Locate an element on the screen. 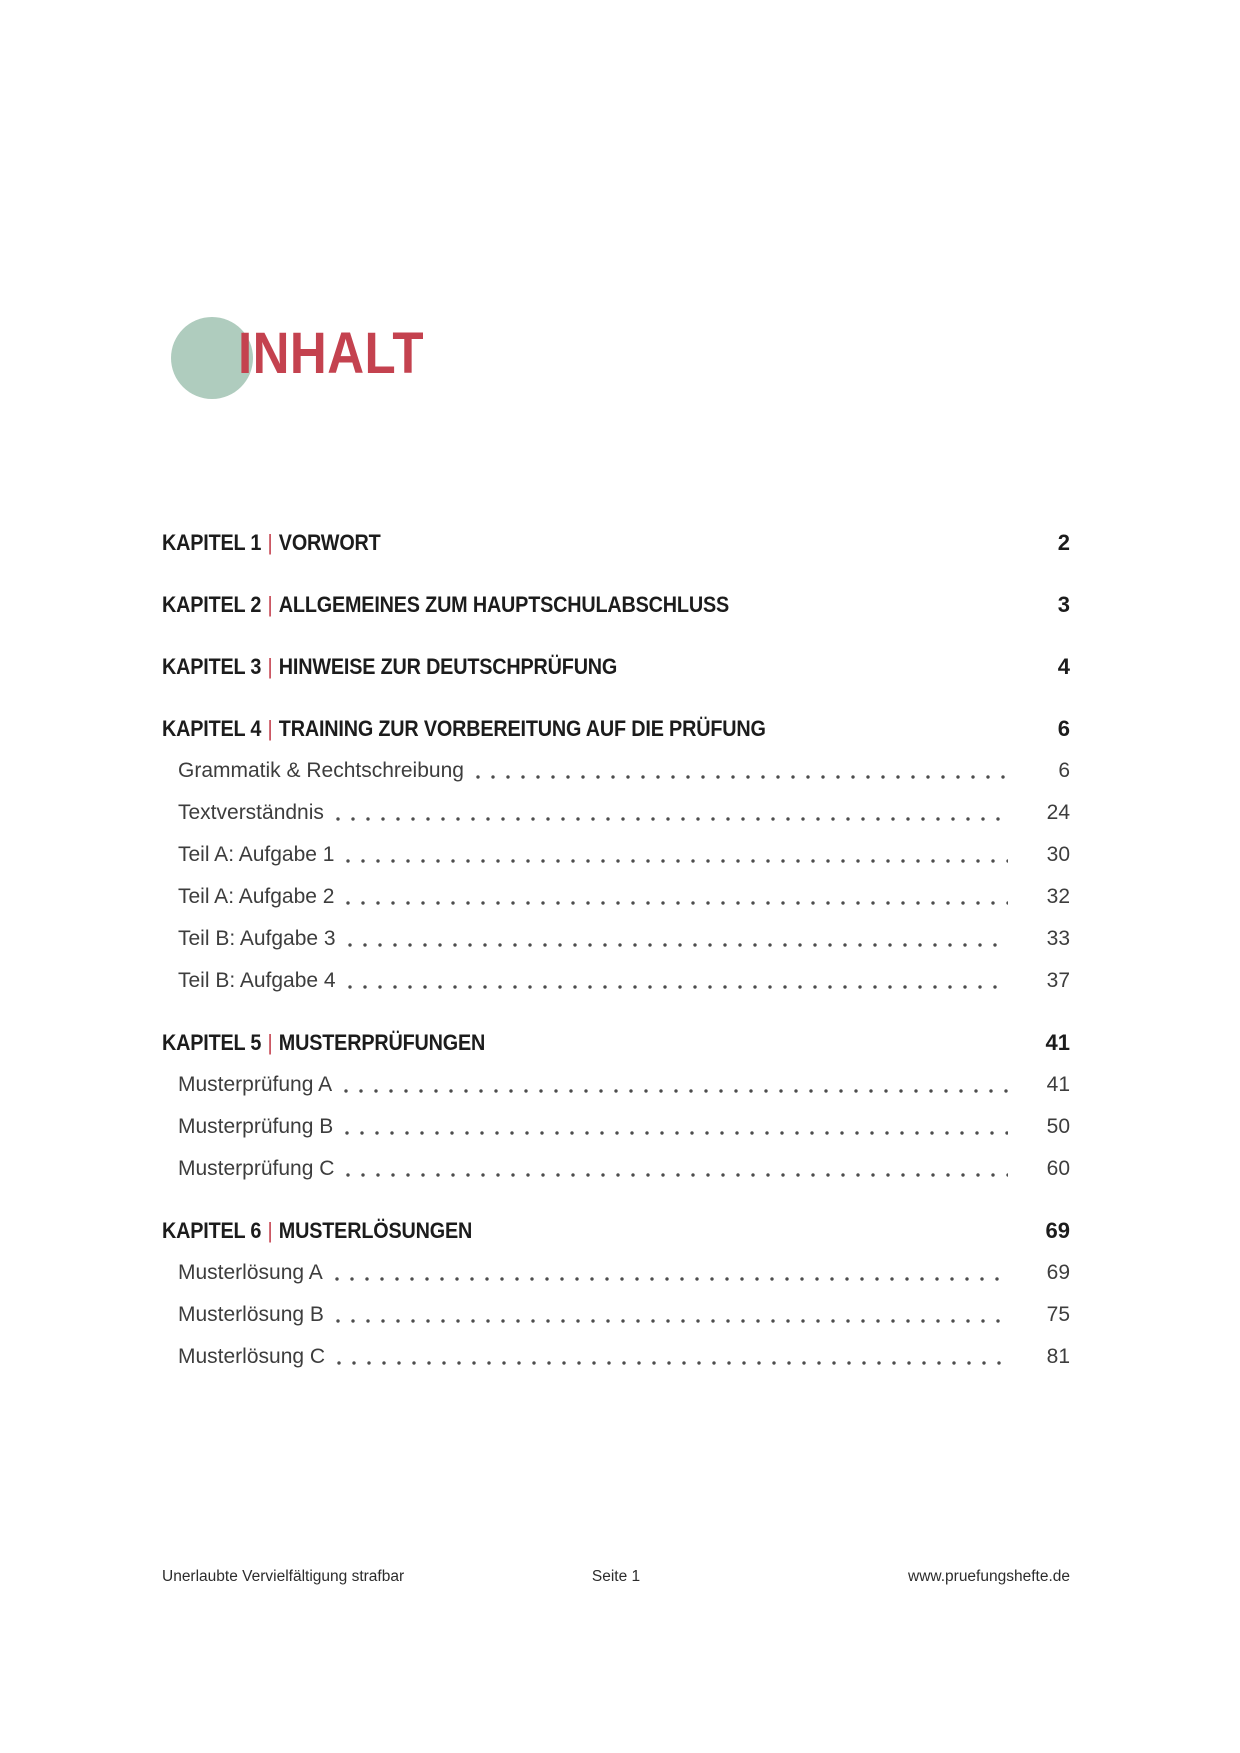 The image size is (1240, 1753). toc-sub-row: Teil A: Aufgabe 1 30 is located at coordinates (616, 855).